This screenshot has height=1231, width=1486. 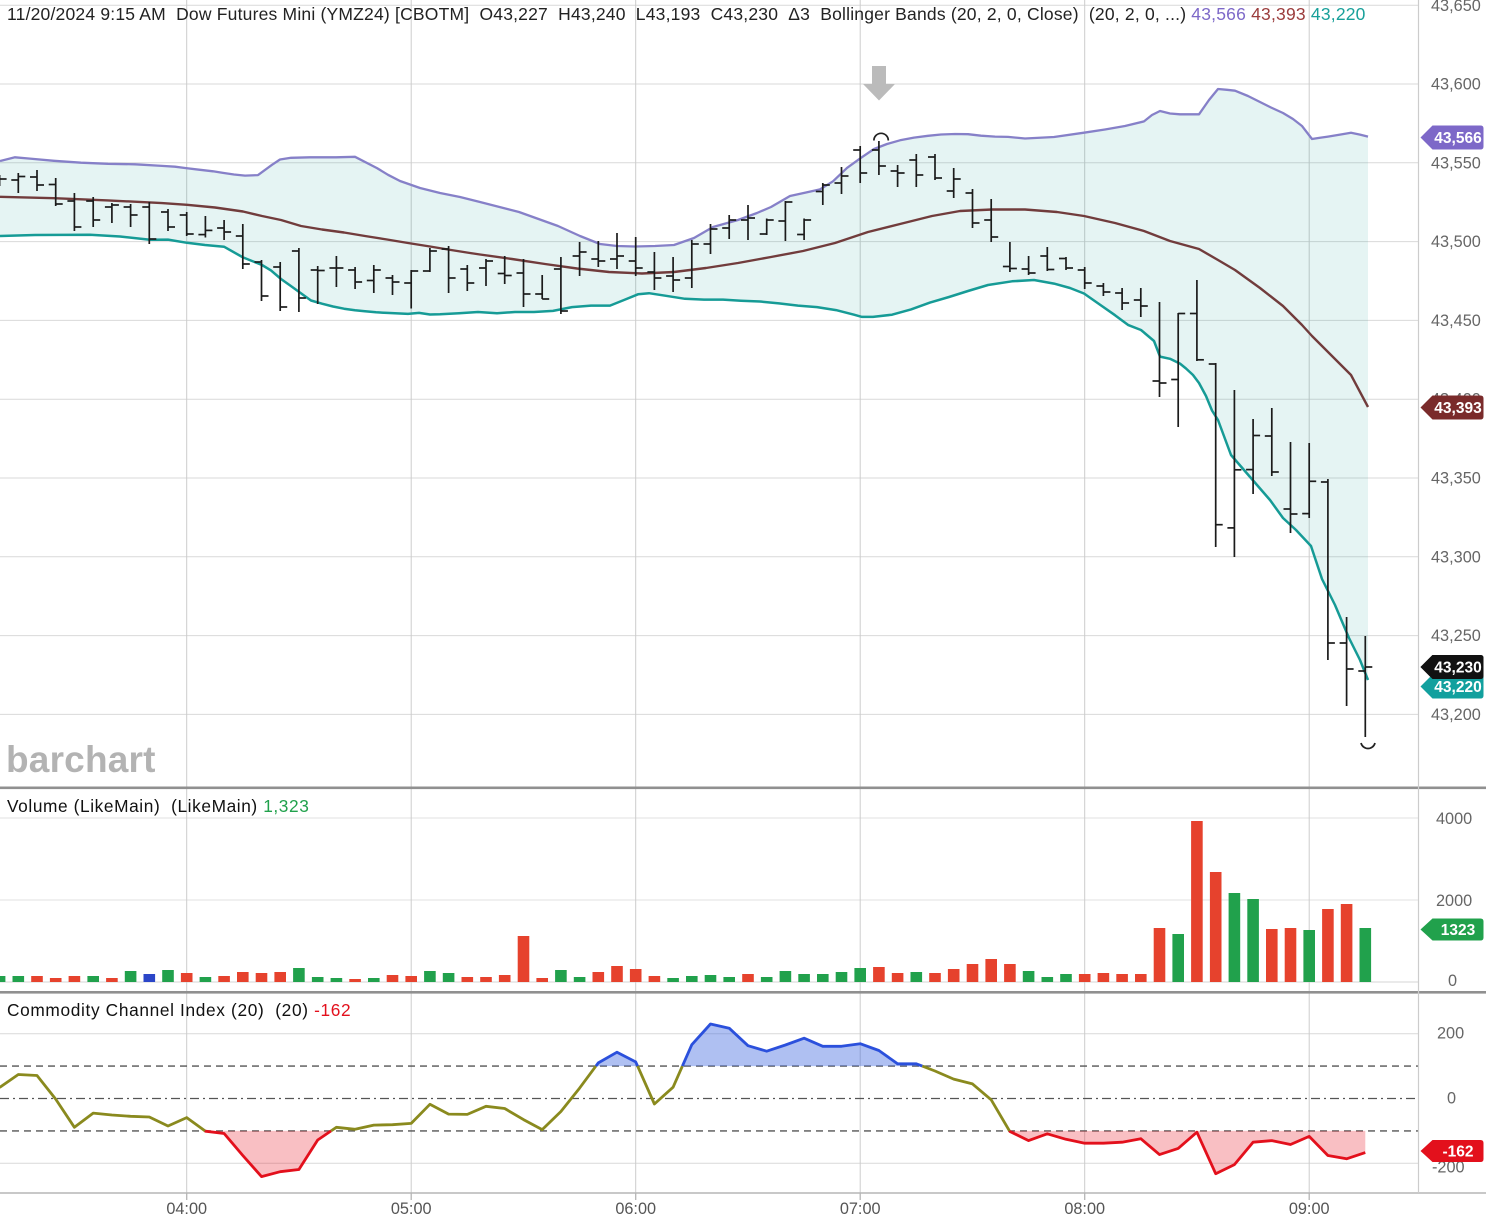 What do you see at coordinates (1458, 930) in the screenshot?
I see `svg-text: 1323` at bounding box center [1458, 930].